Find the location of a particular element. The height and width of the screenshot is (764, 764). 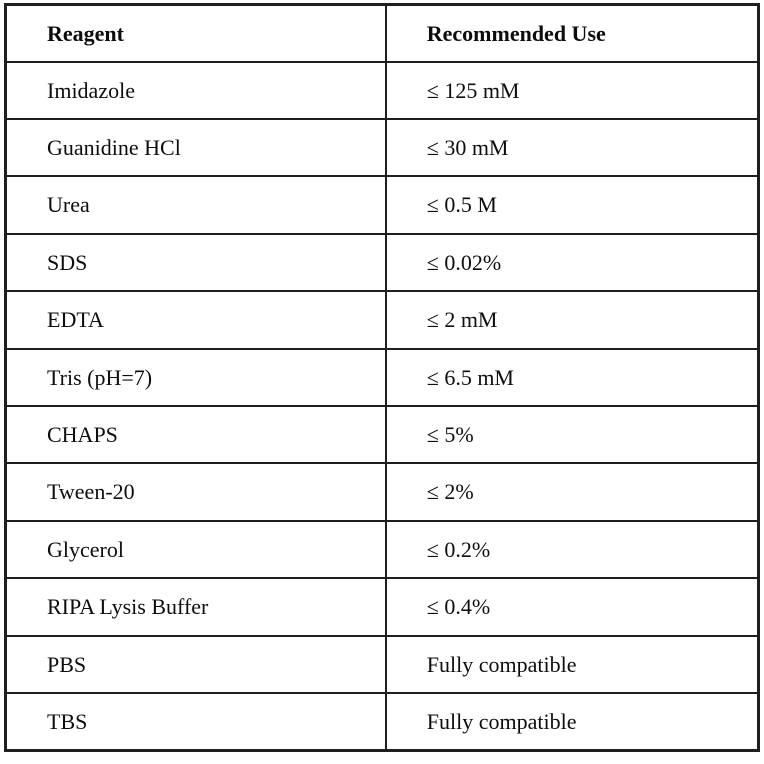

table-row: CHAPS ≤ 5% is located at coordinates (382, 434).